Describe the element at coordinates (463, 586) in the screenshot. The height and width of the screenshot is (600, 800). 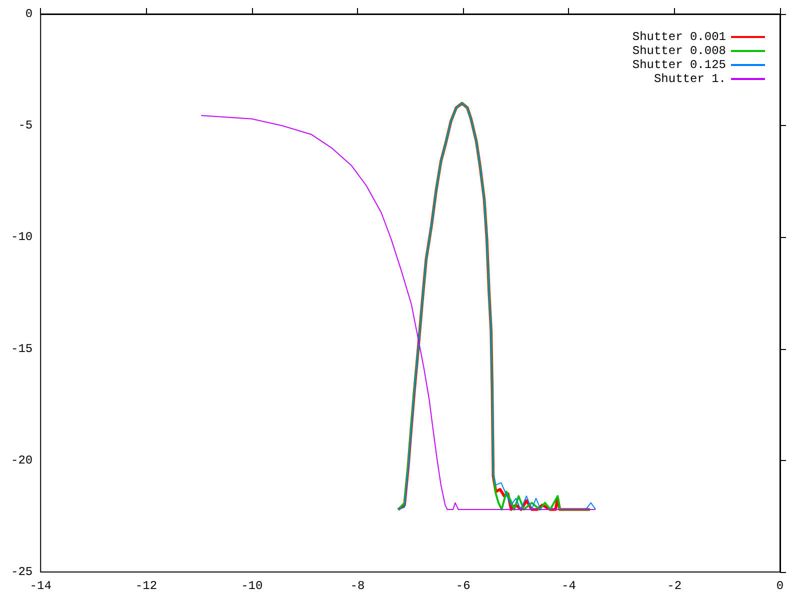
I see `x-tick-label: -6` at that location.